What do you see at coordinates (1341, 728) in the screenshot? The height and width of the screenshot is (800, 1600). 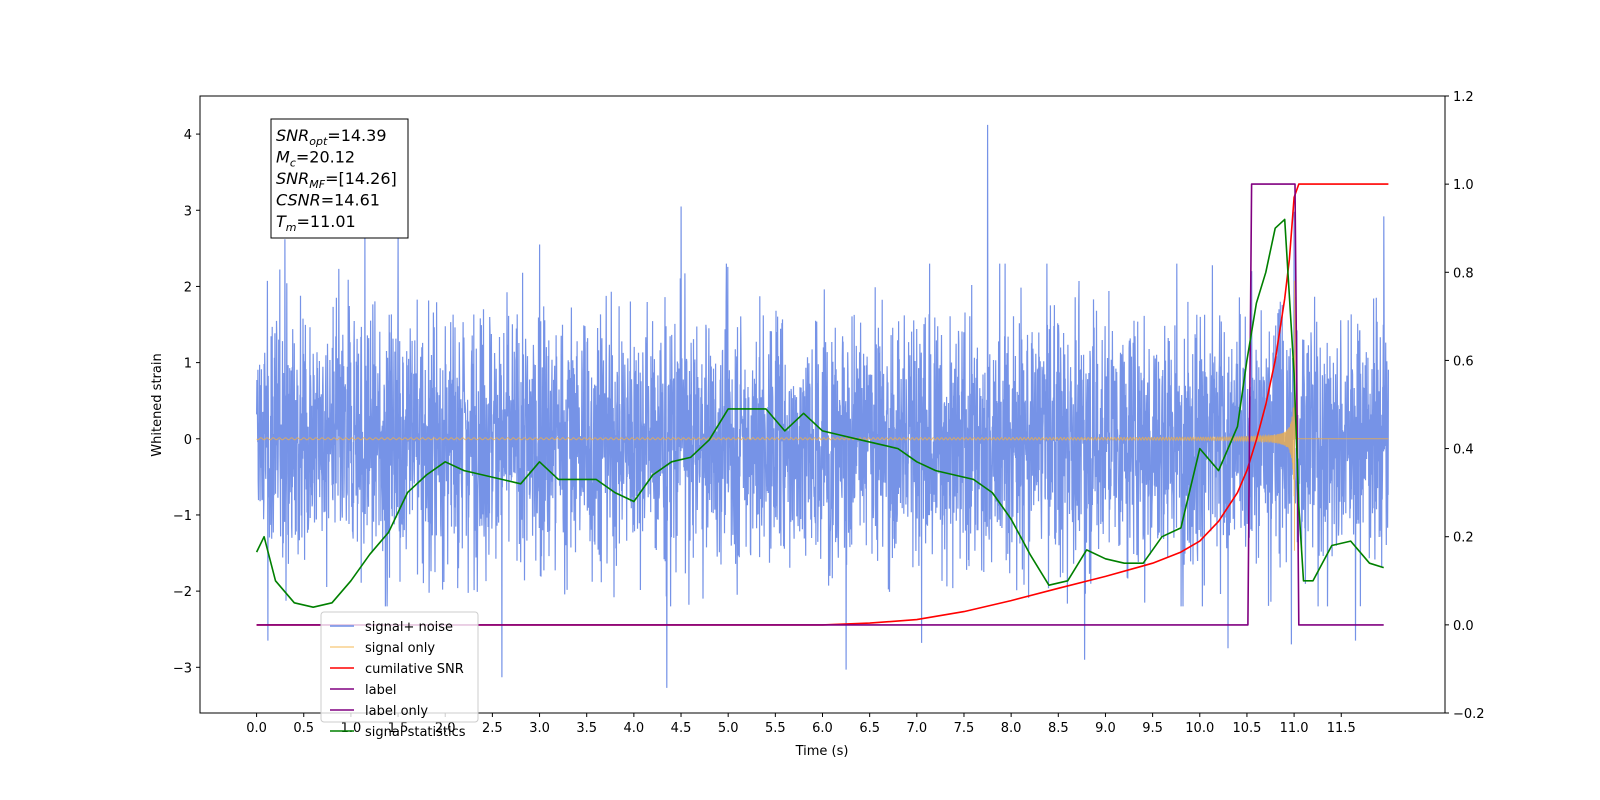 I see `x-tick-label: 11.5` at bounding box center [1341, 728].